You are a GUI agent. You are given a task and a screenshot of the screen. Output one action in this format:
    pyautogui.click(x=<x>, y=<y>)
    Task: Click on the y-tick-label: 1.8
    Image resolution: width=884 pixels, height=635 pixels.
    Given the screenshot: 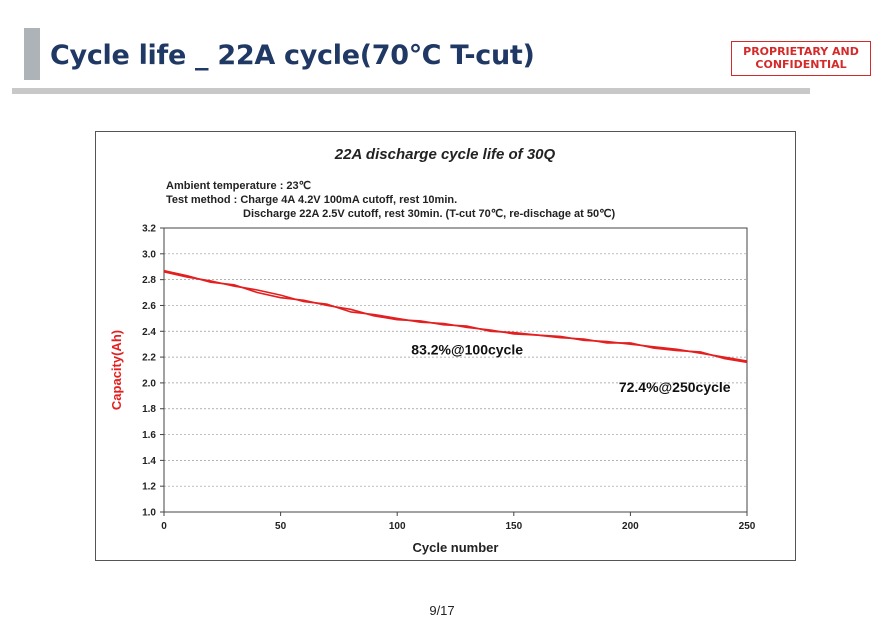 What is the action you would take?
    pyautogui.click(x=149, y=409)
    